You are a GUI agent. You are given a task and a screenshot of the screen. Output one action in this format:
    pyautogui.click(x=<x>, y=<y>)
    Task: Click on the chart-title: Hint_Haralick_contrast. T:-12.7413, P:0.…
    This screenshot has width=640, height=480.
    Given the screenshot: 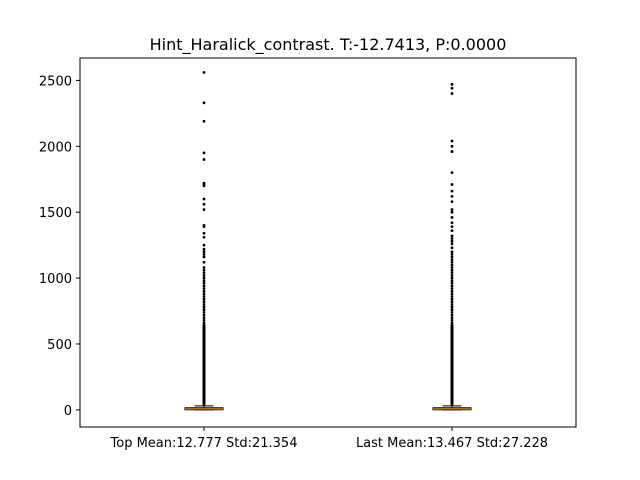 What is the action you would take?
    pyautogui.click(x=328, y=45)
    